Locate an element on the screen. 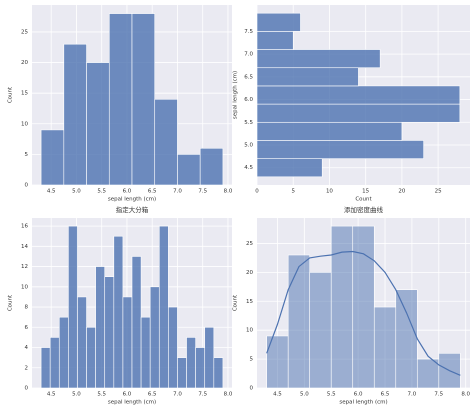  y-tick-label: 4.5 is located at coordinates (248, 168).